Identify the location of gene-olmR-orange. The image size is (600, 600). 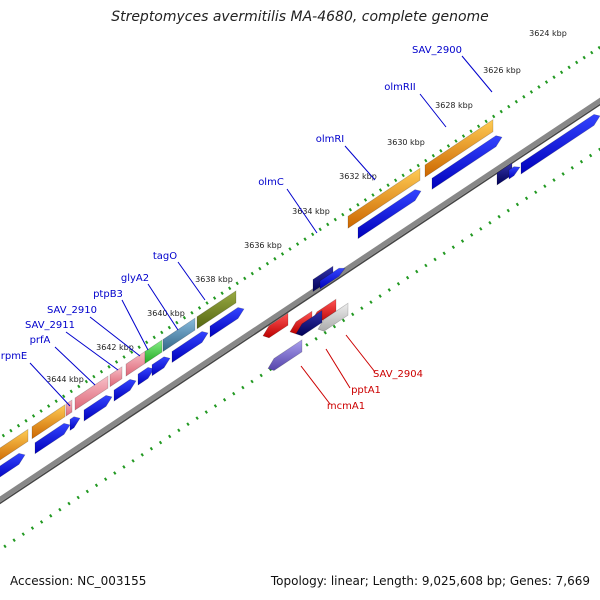
(459, 148).